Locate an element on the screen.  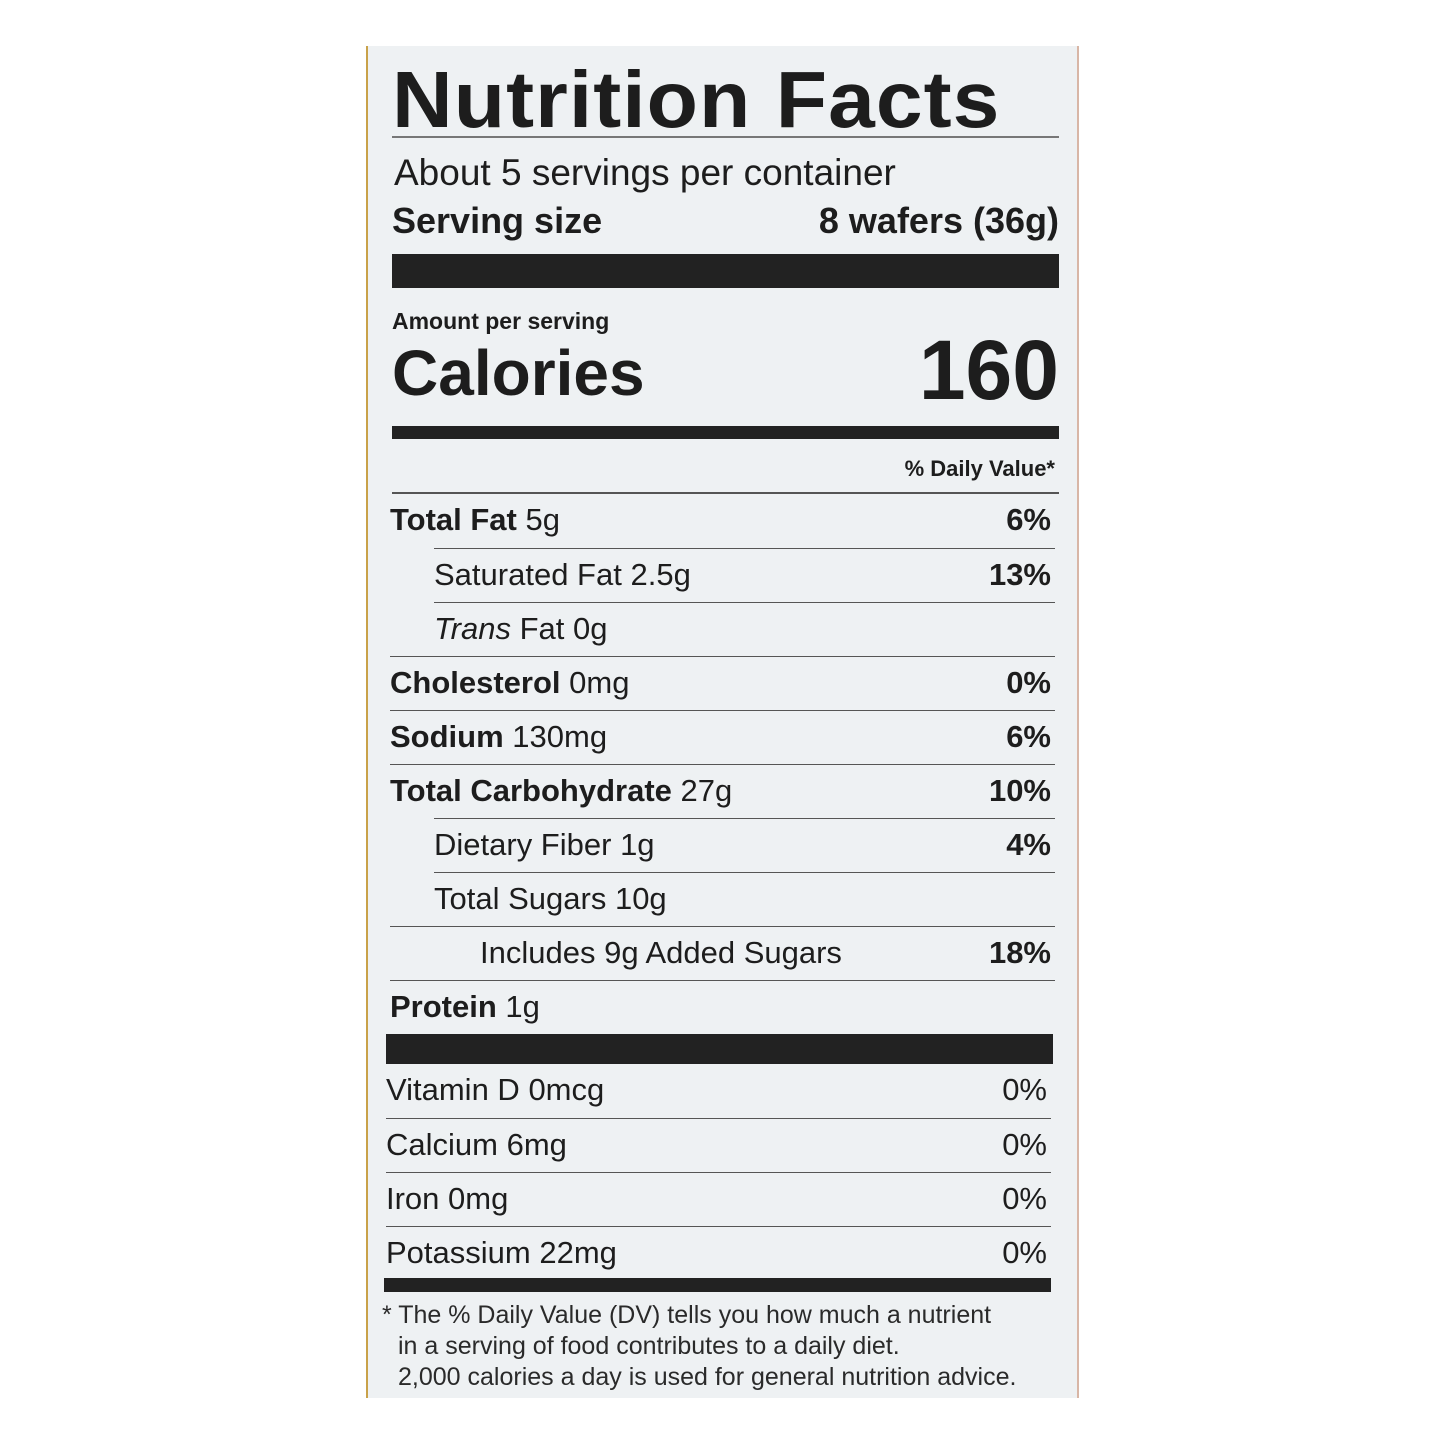
vitamin-name: Calcium 6mg is located at coordinates (476, 1145).